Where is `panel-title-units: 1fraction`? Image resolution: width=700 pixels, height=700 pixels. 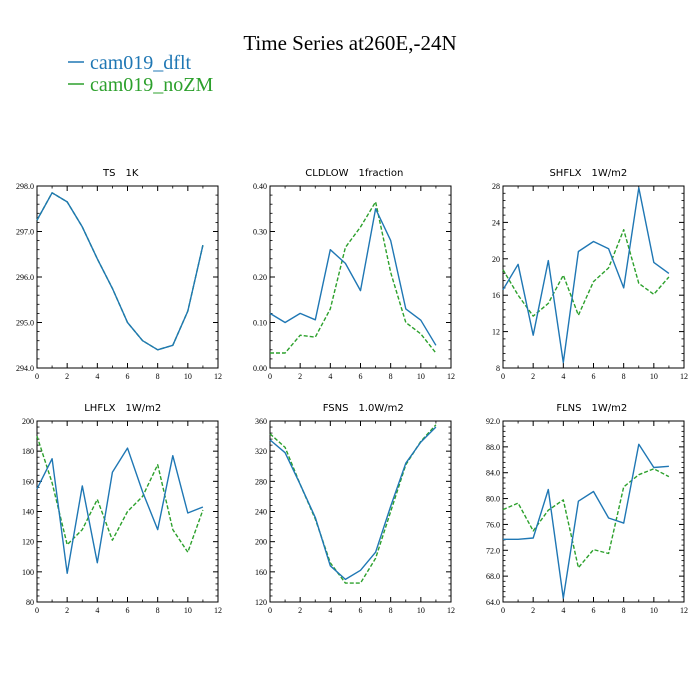
panel-title-units: 1fraction is located at coordinates (381, 173).